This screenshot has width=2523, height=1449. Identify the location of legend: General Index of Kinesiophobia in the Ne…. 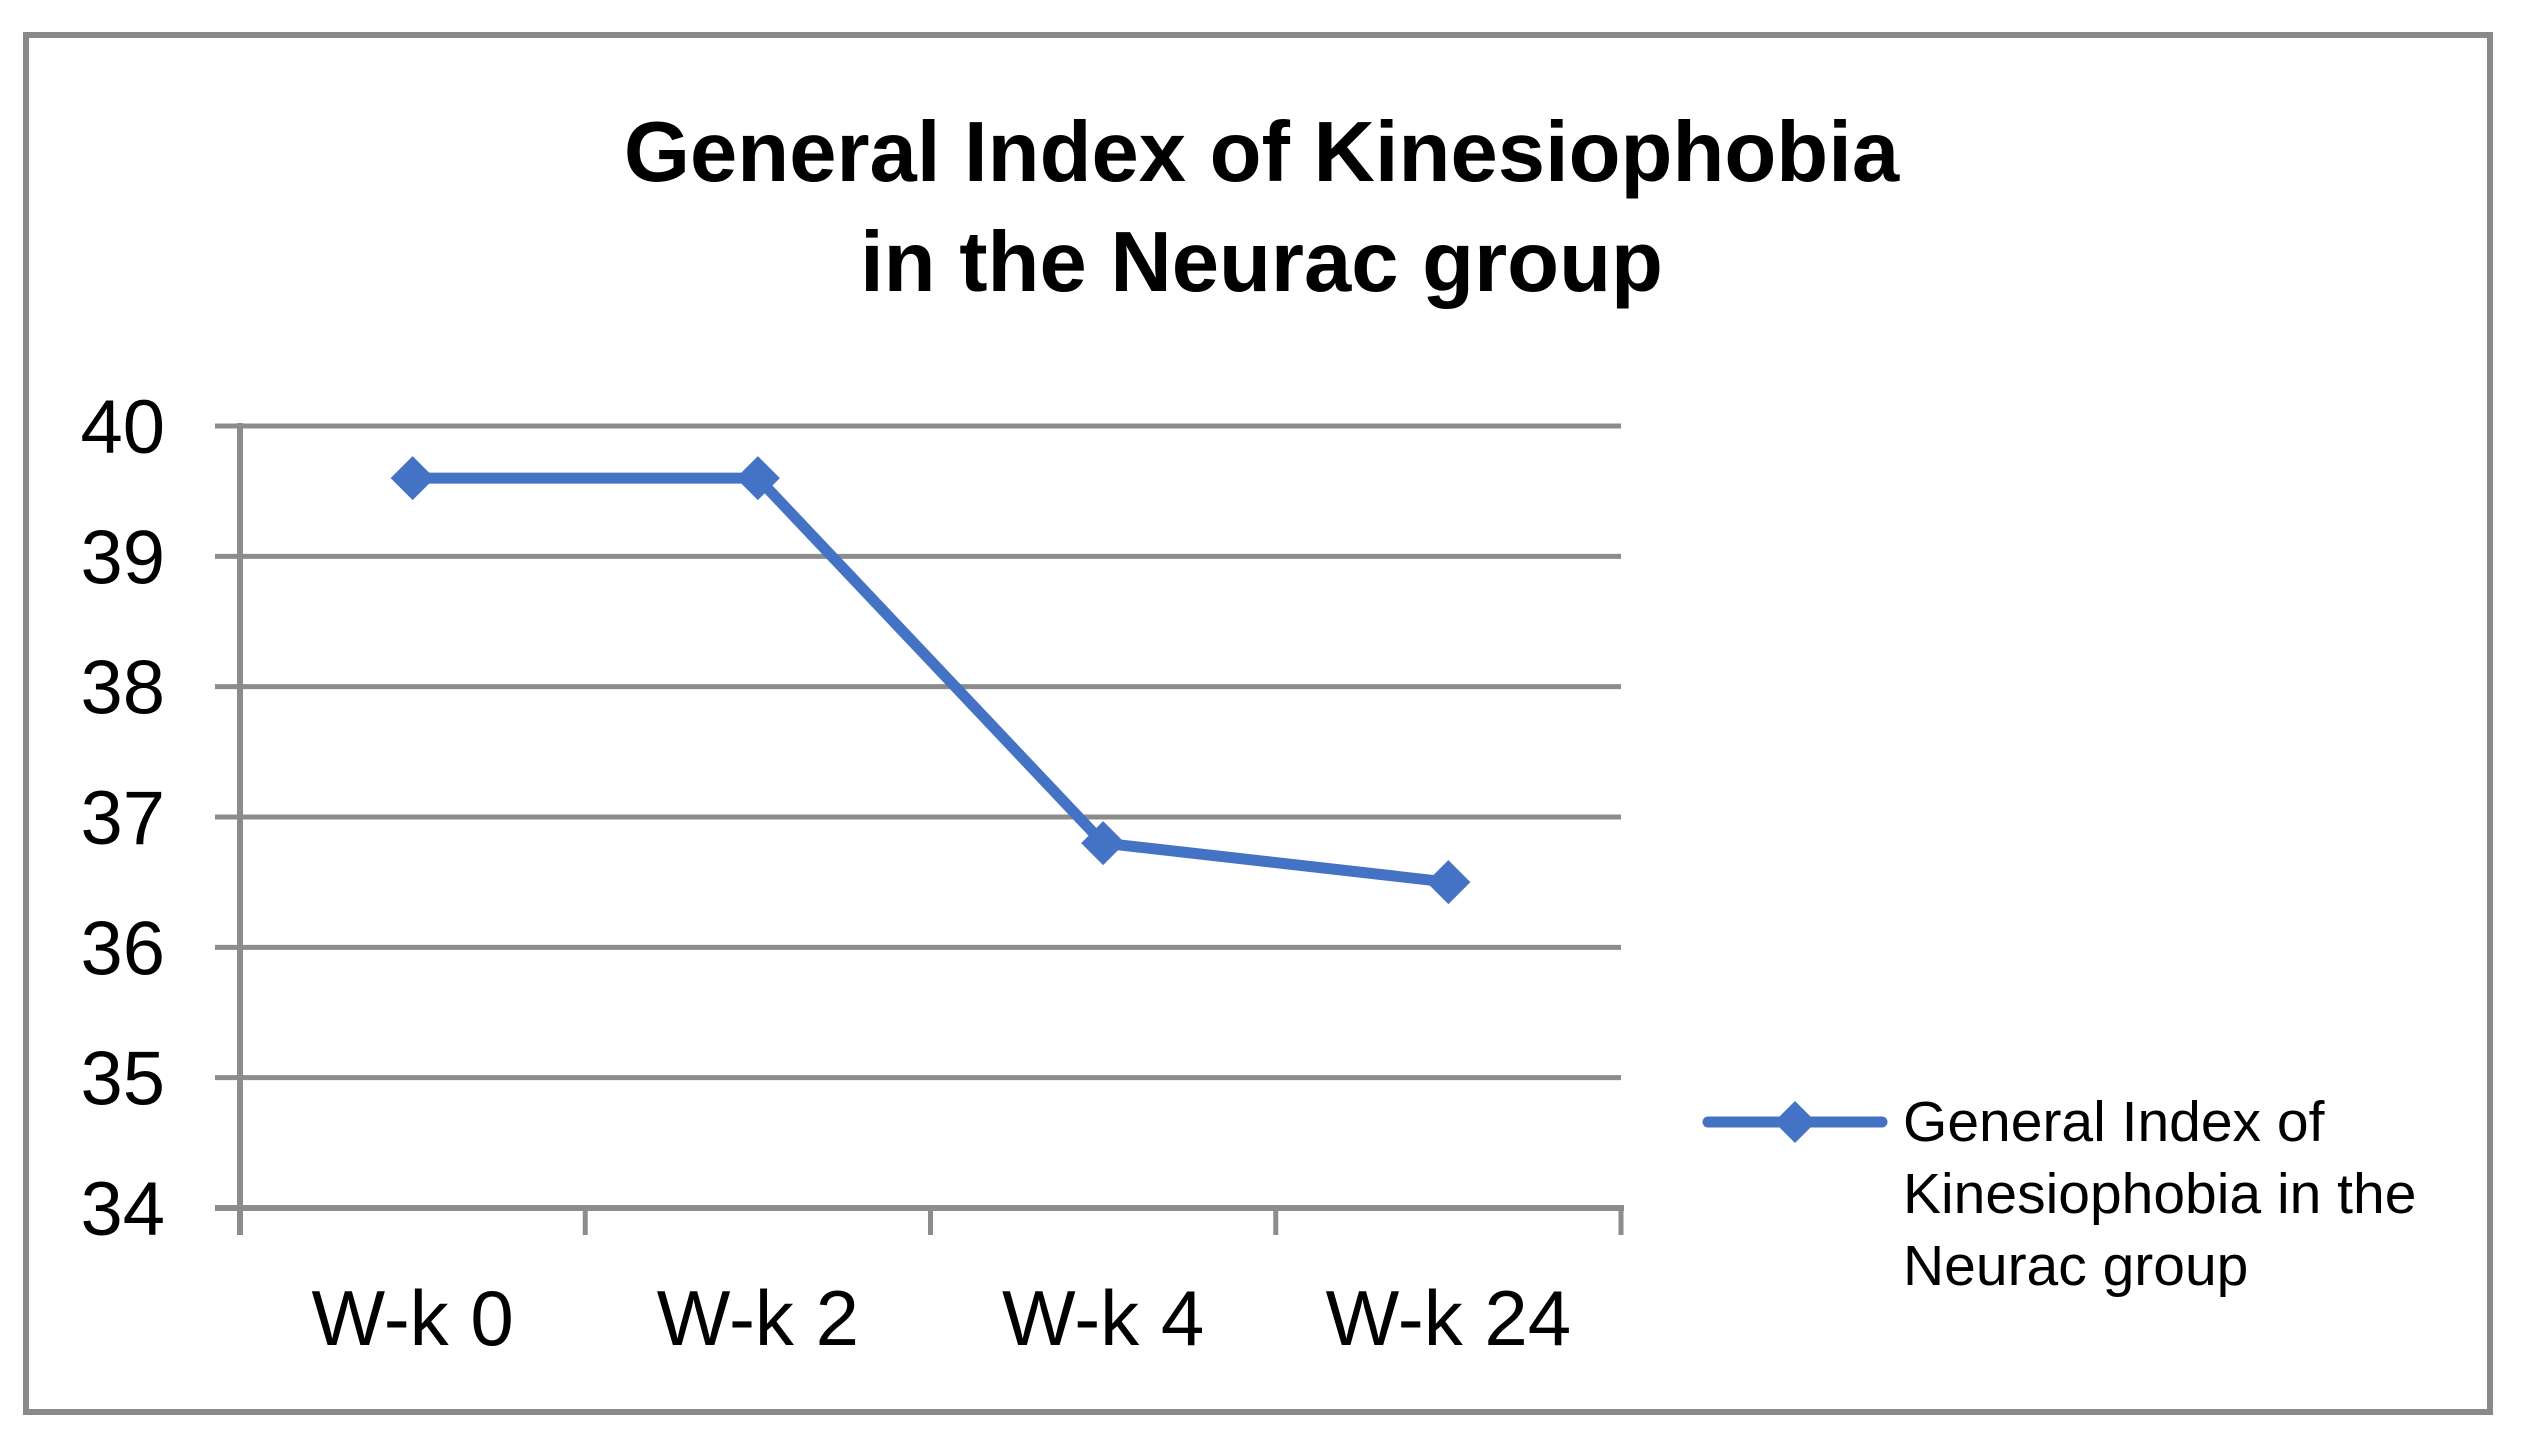
(2059, 1194).